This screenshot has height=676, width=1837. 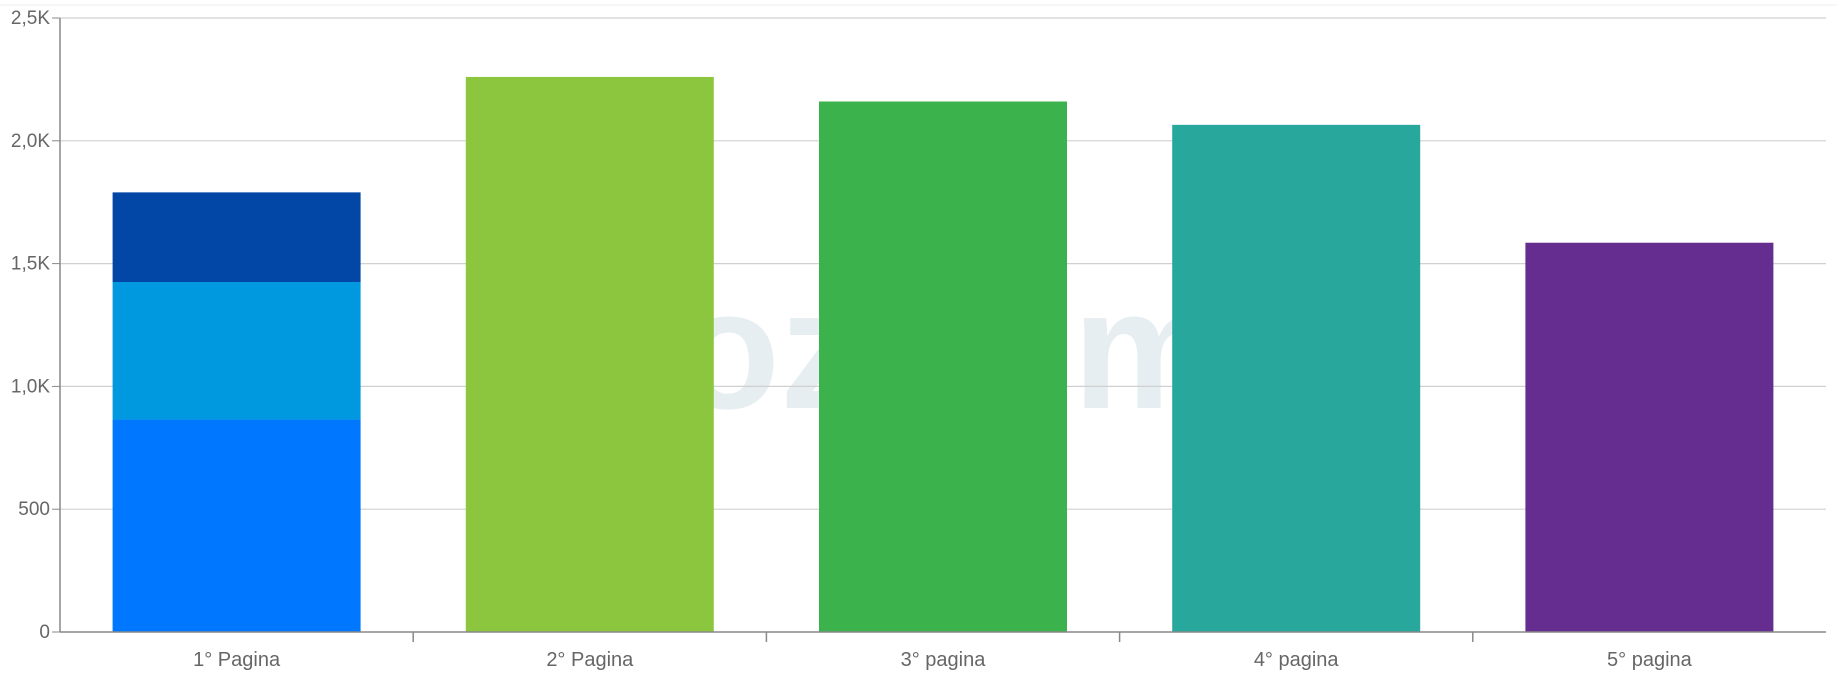 What do you see at coordinates (590, 660) in the screenshot?
I see `x-tick-label: 2° Pagina` at bounding box center [590, 660].